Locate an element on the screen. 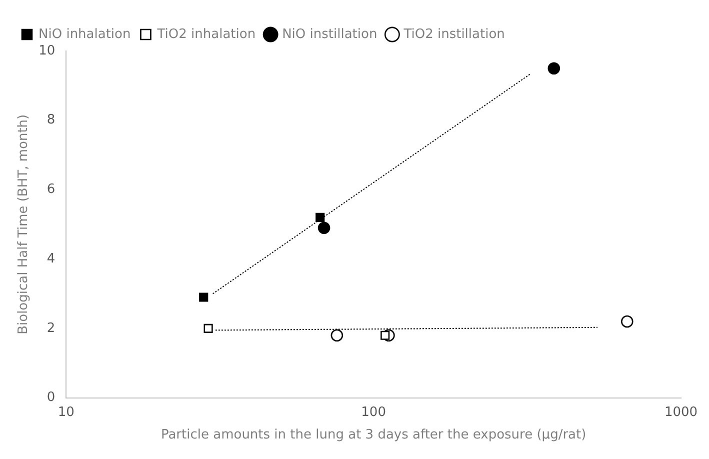 The width and height of the screenshot is (709, 459). y-tick-label: 0 is located at coordinates (51, 398).